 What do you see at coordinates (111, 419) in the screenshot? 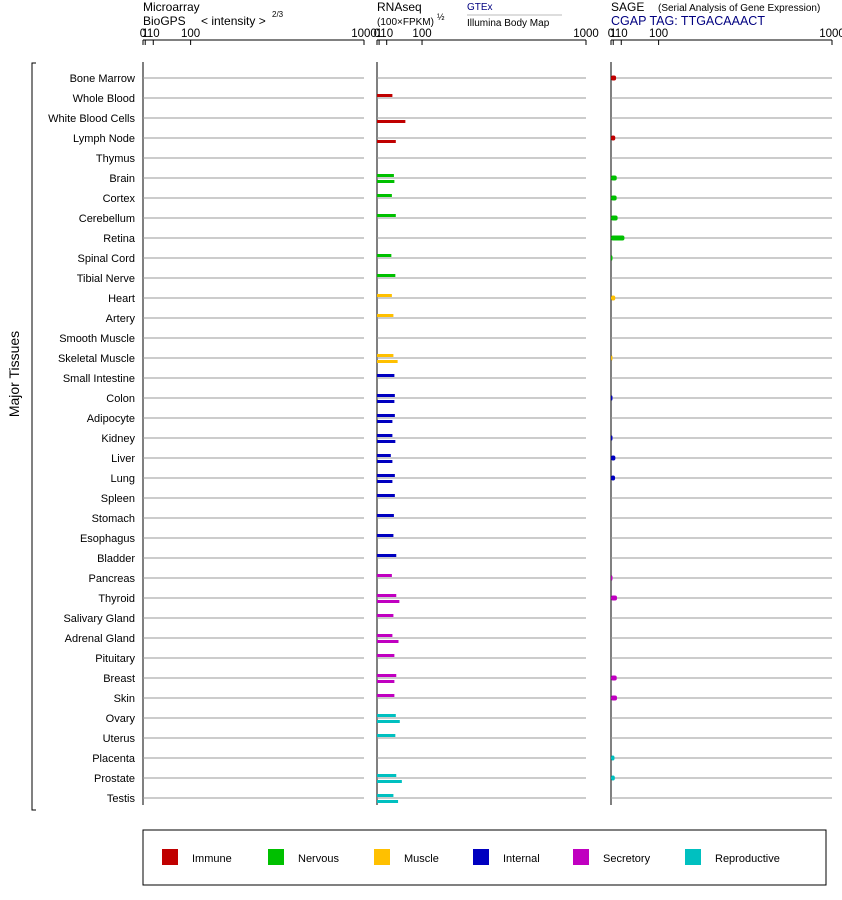
I see `tissue-label: Adipocyte` at bounding box center [111, 419].